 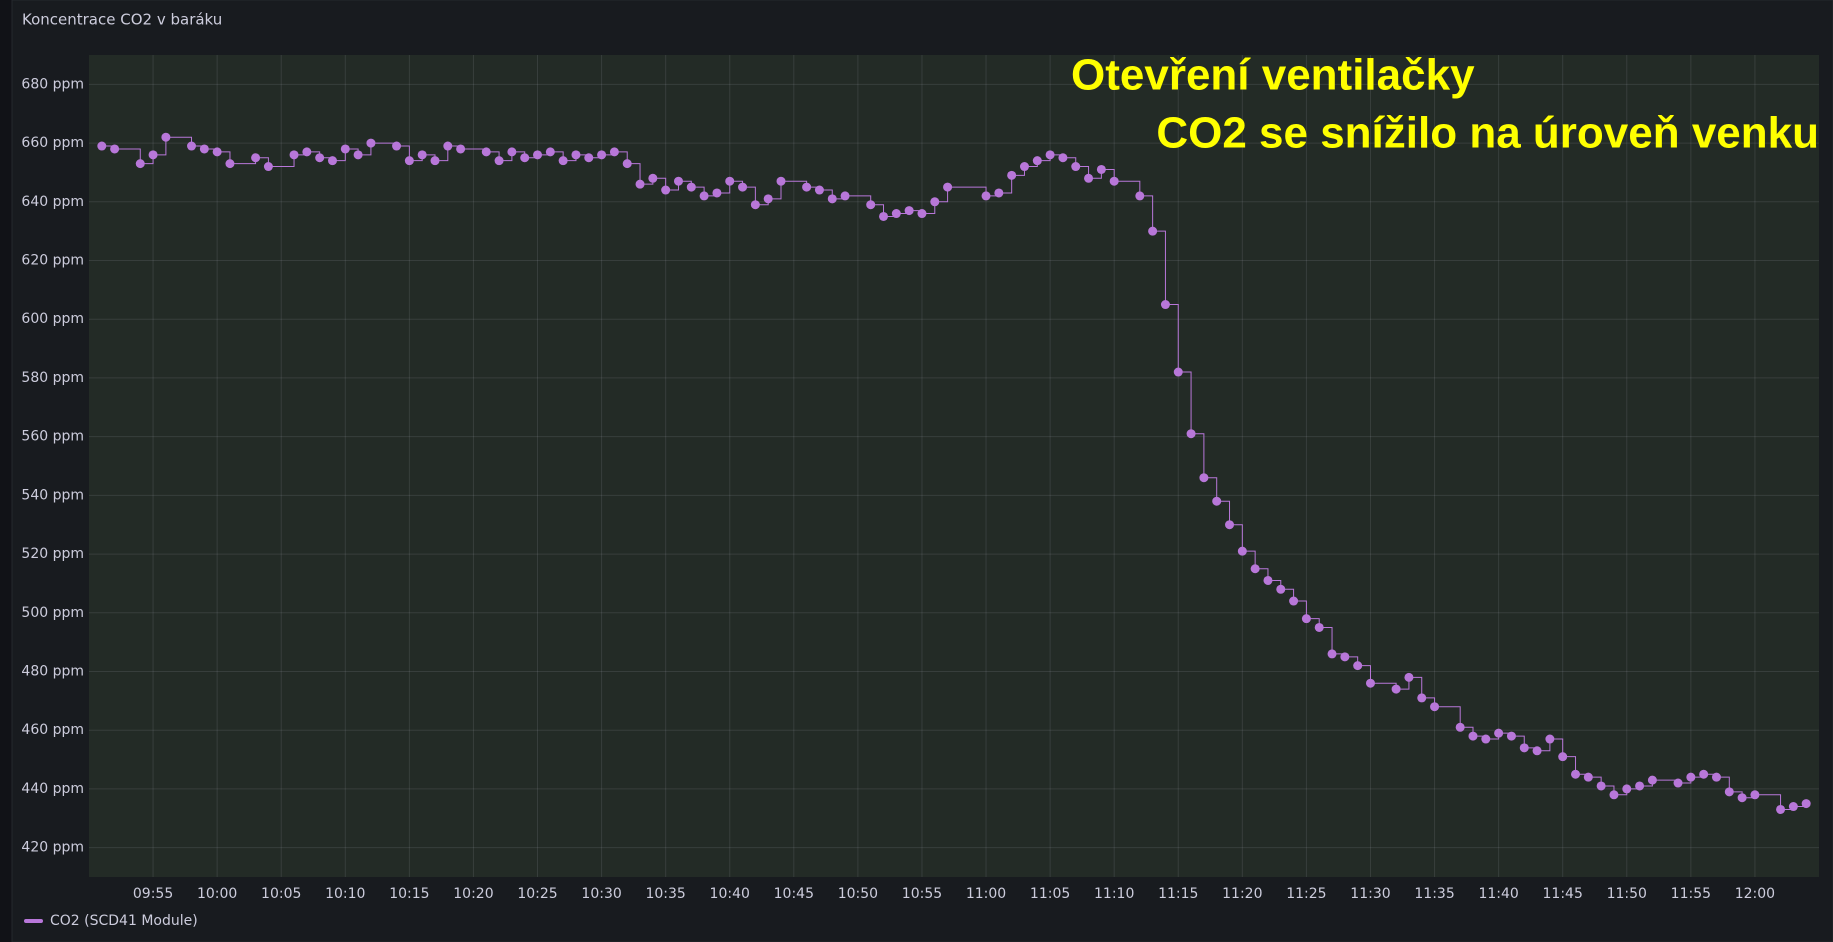 What do you see at coordinates (409, 894) in the screenshot?
I see `x-tick-label: 10:15` at bounding box center [409, 894].